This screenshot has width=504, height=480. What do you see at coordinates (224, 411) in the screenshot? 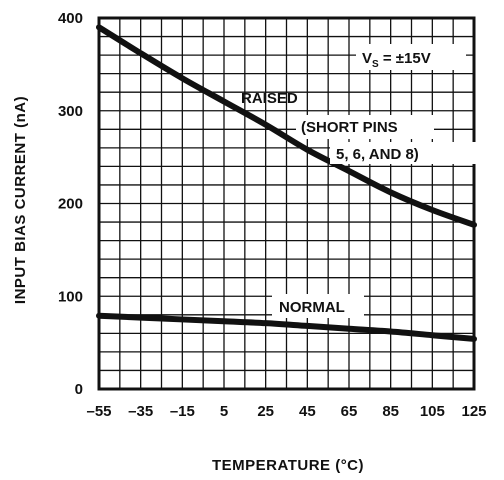
I see `x-tick-label: 5` at bounding box center [224, 411].